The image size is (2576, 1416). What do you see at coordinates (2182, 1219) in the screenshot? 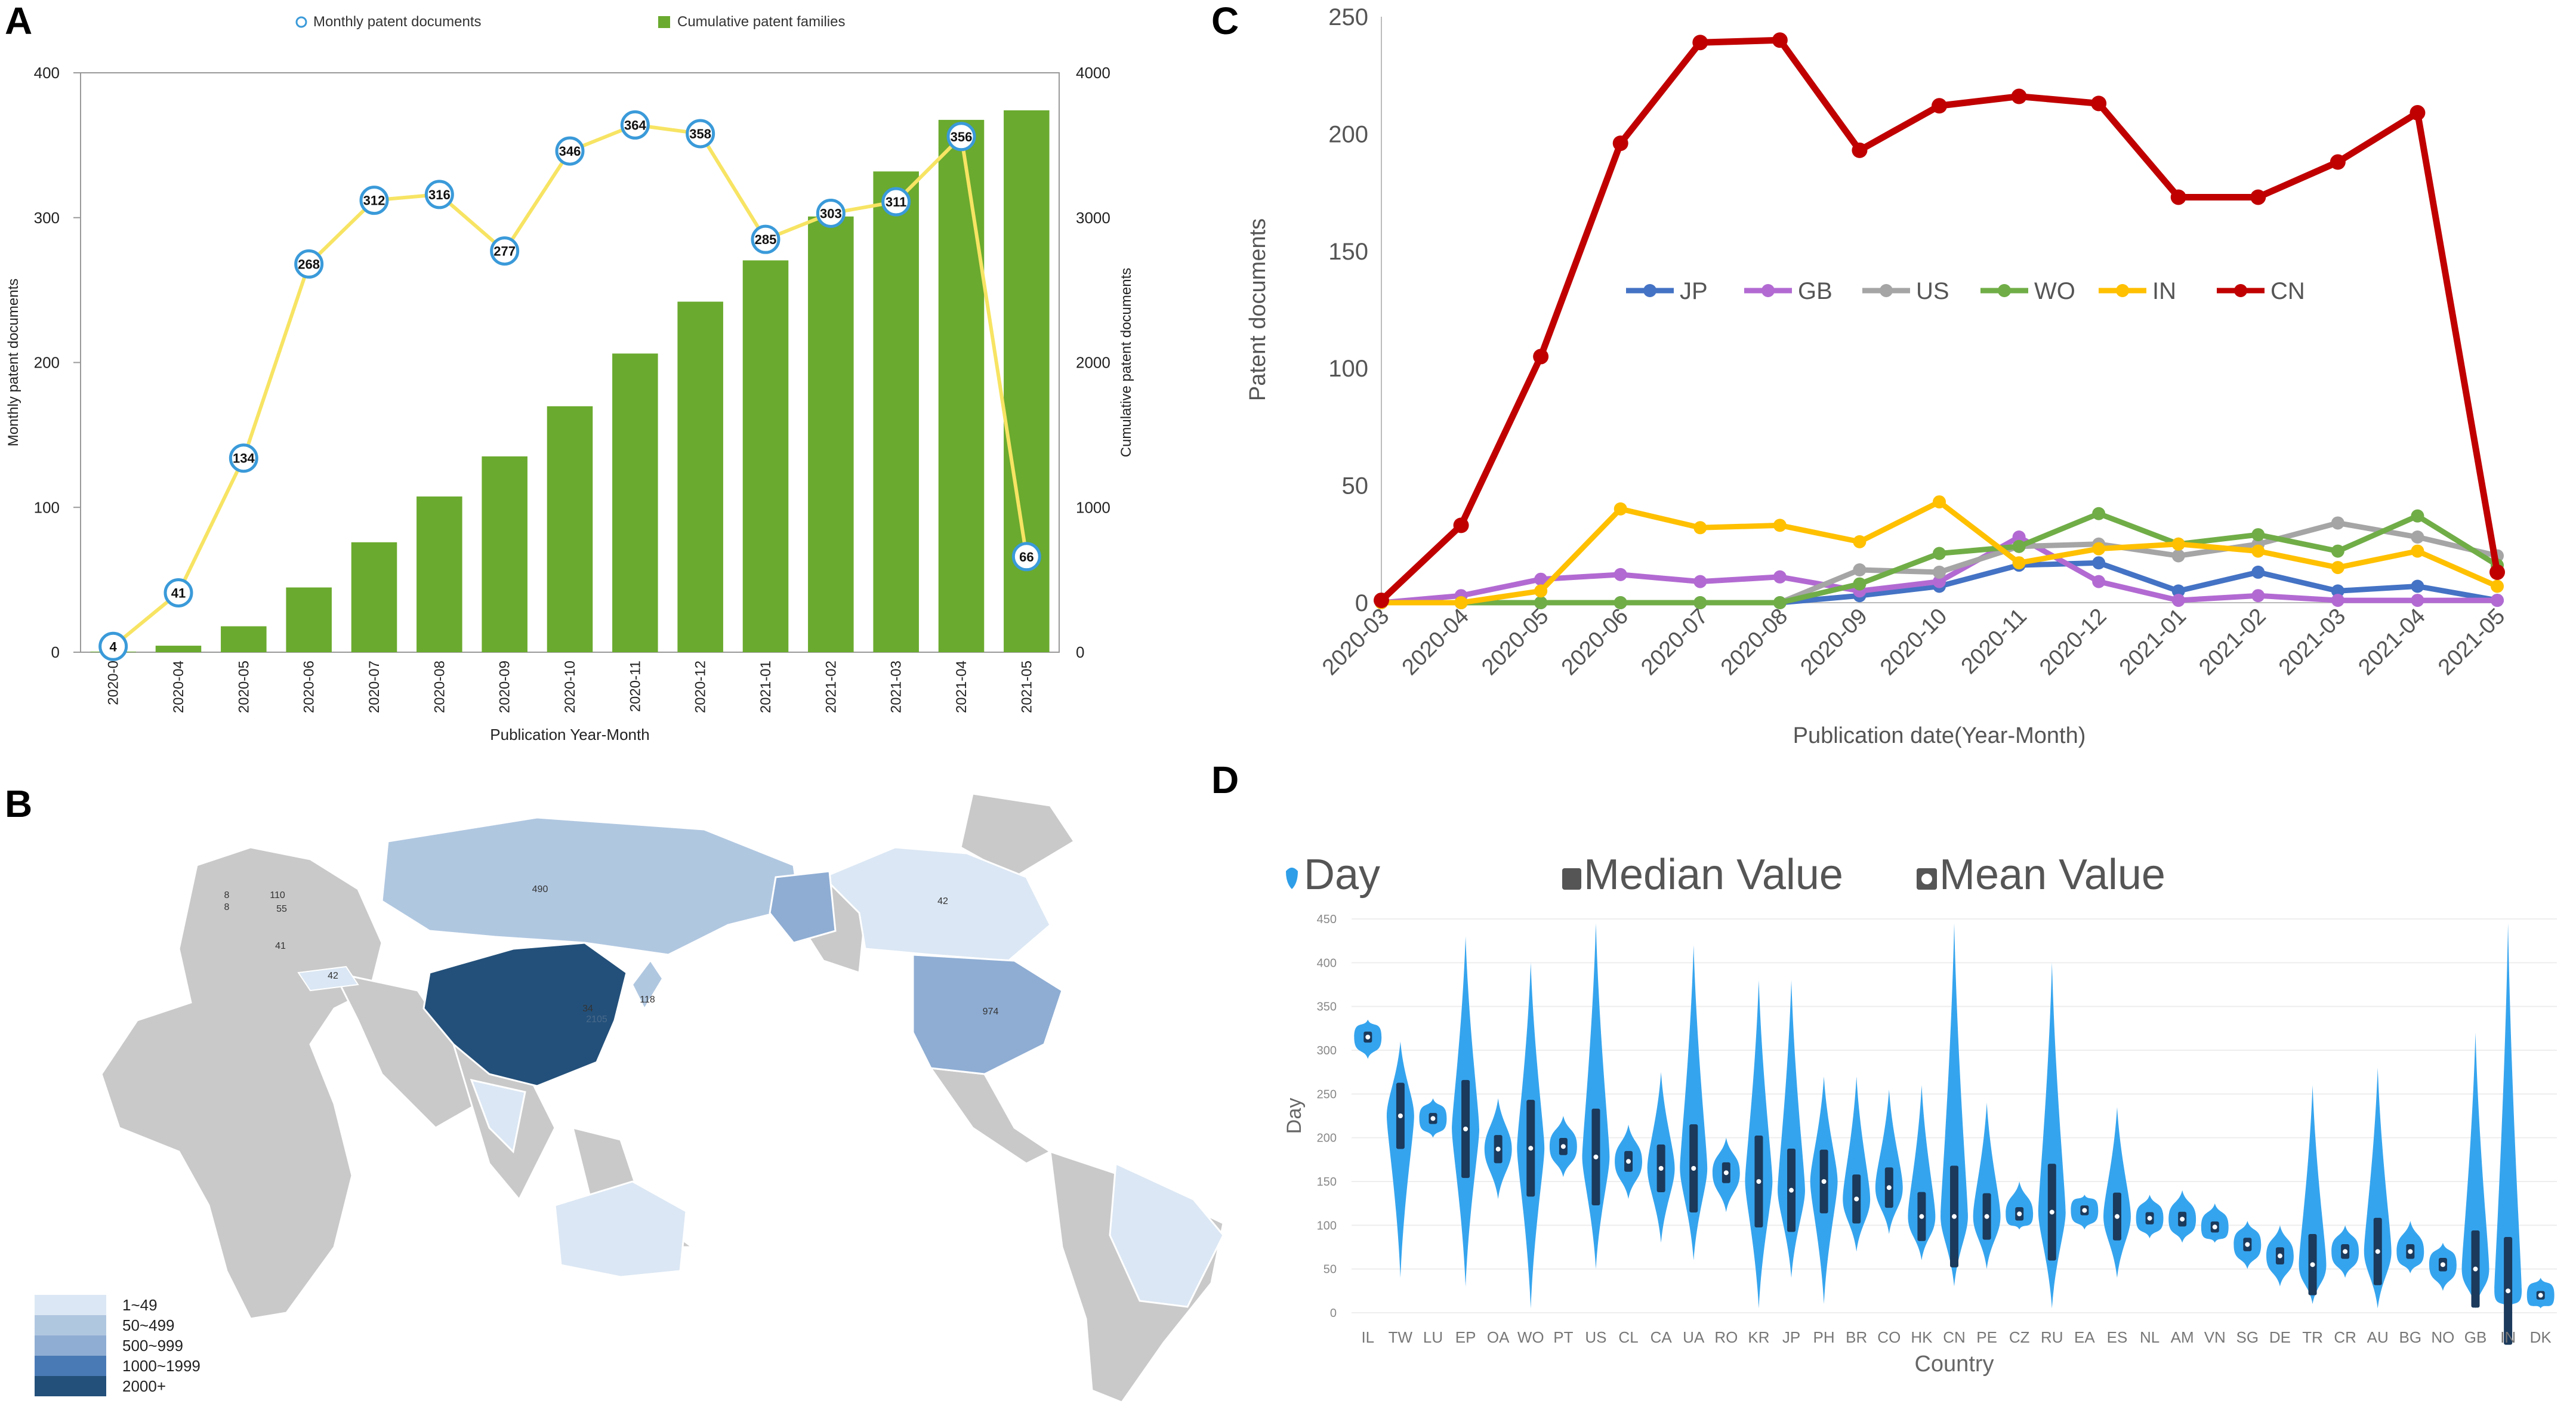
I see `d-median-AM` at bounding box center [2182, 1219].